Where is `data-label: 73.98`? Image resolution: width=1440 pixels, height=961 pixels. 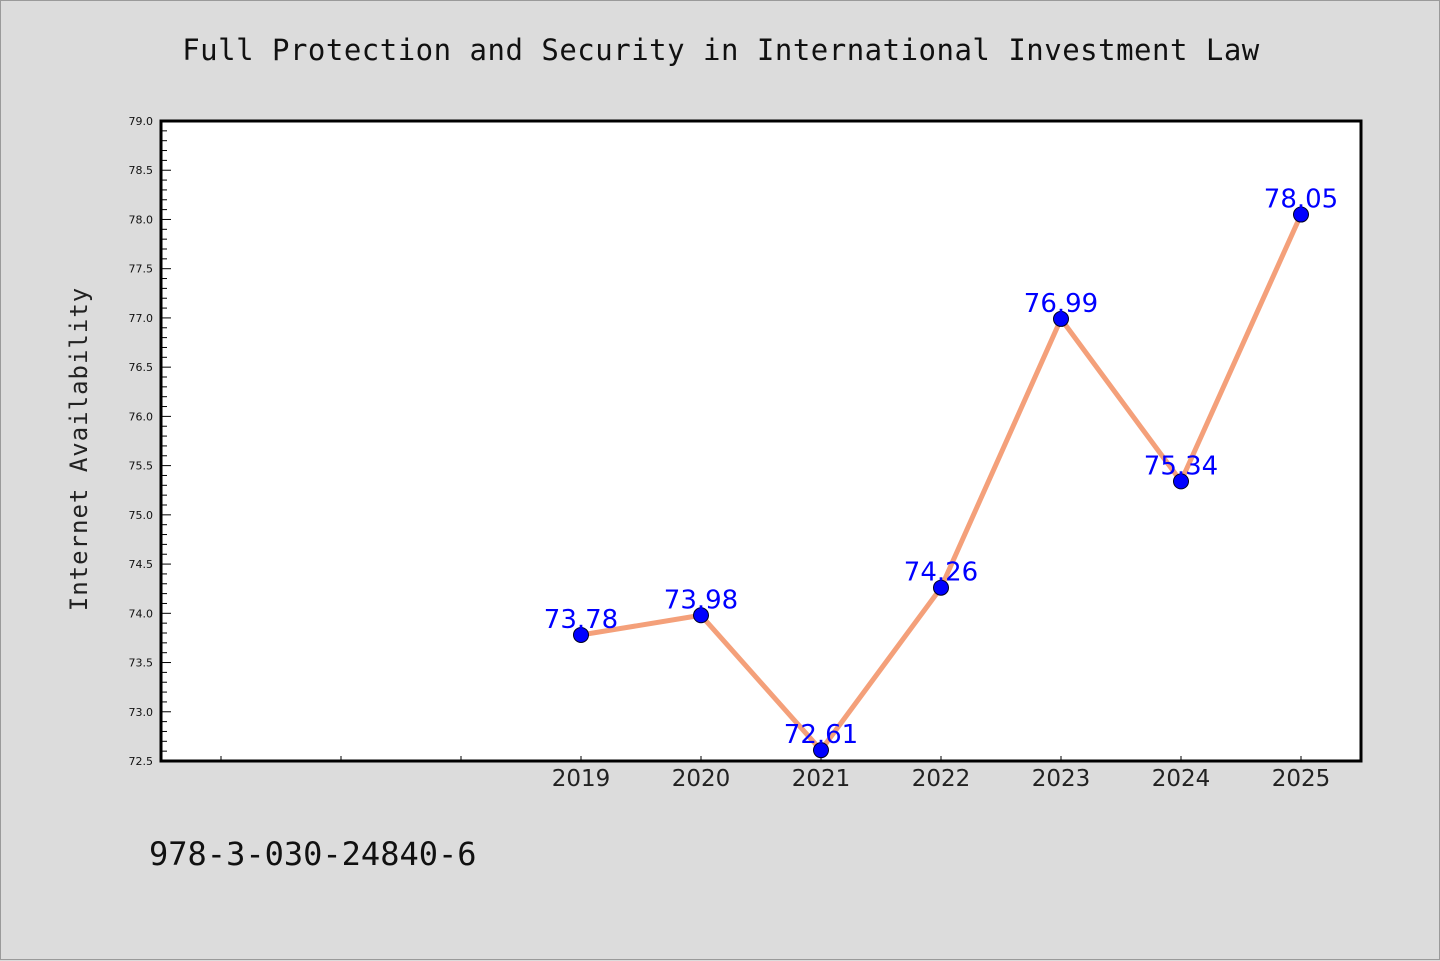
data-label: 73.98 is located at coordinates (701, 600).